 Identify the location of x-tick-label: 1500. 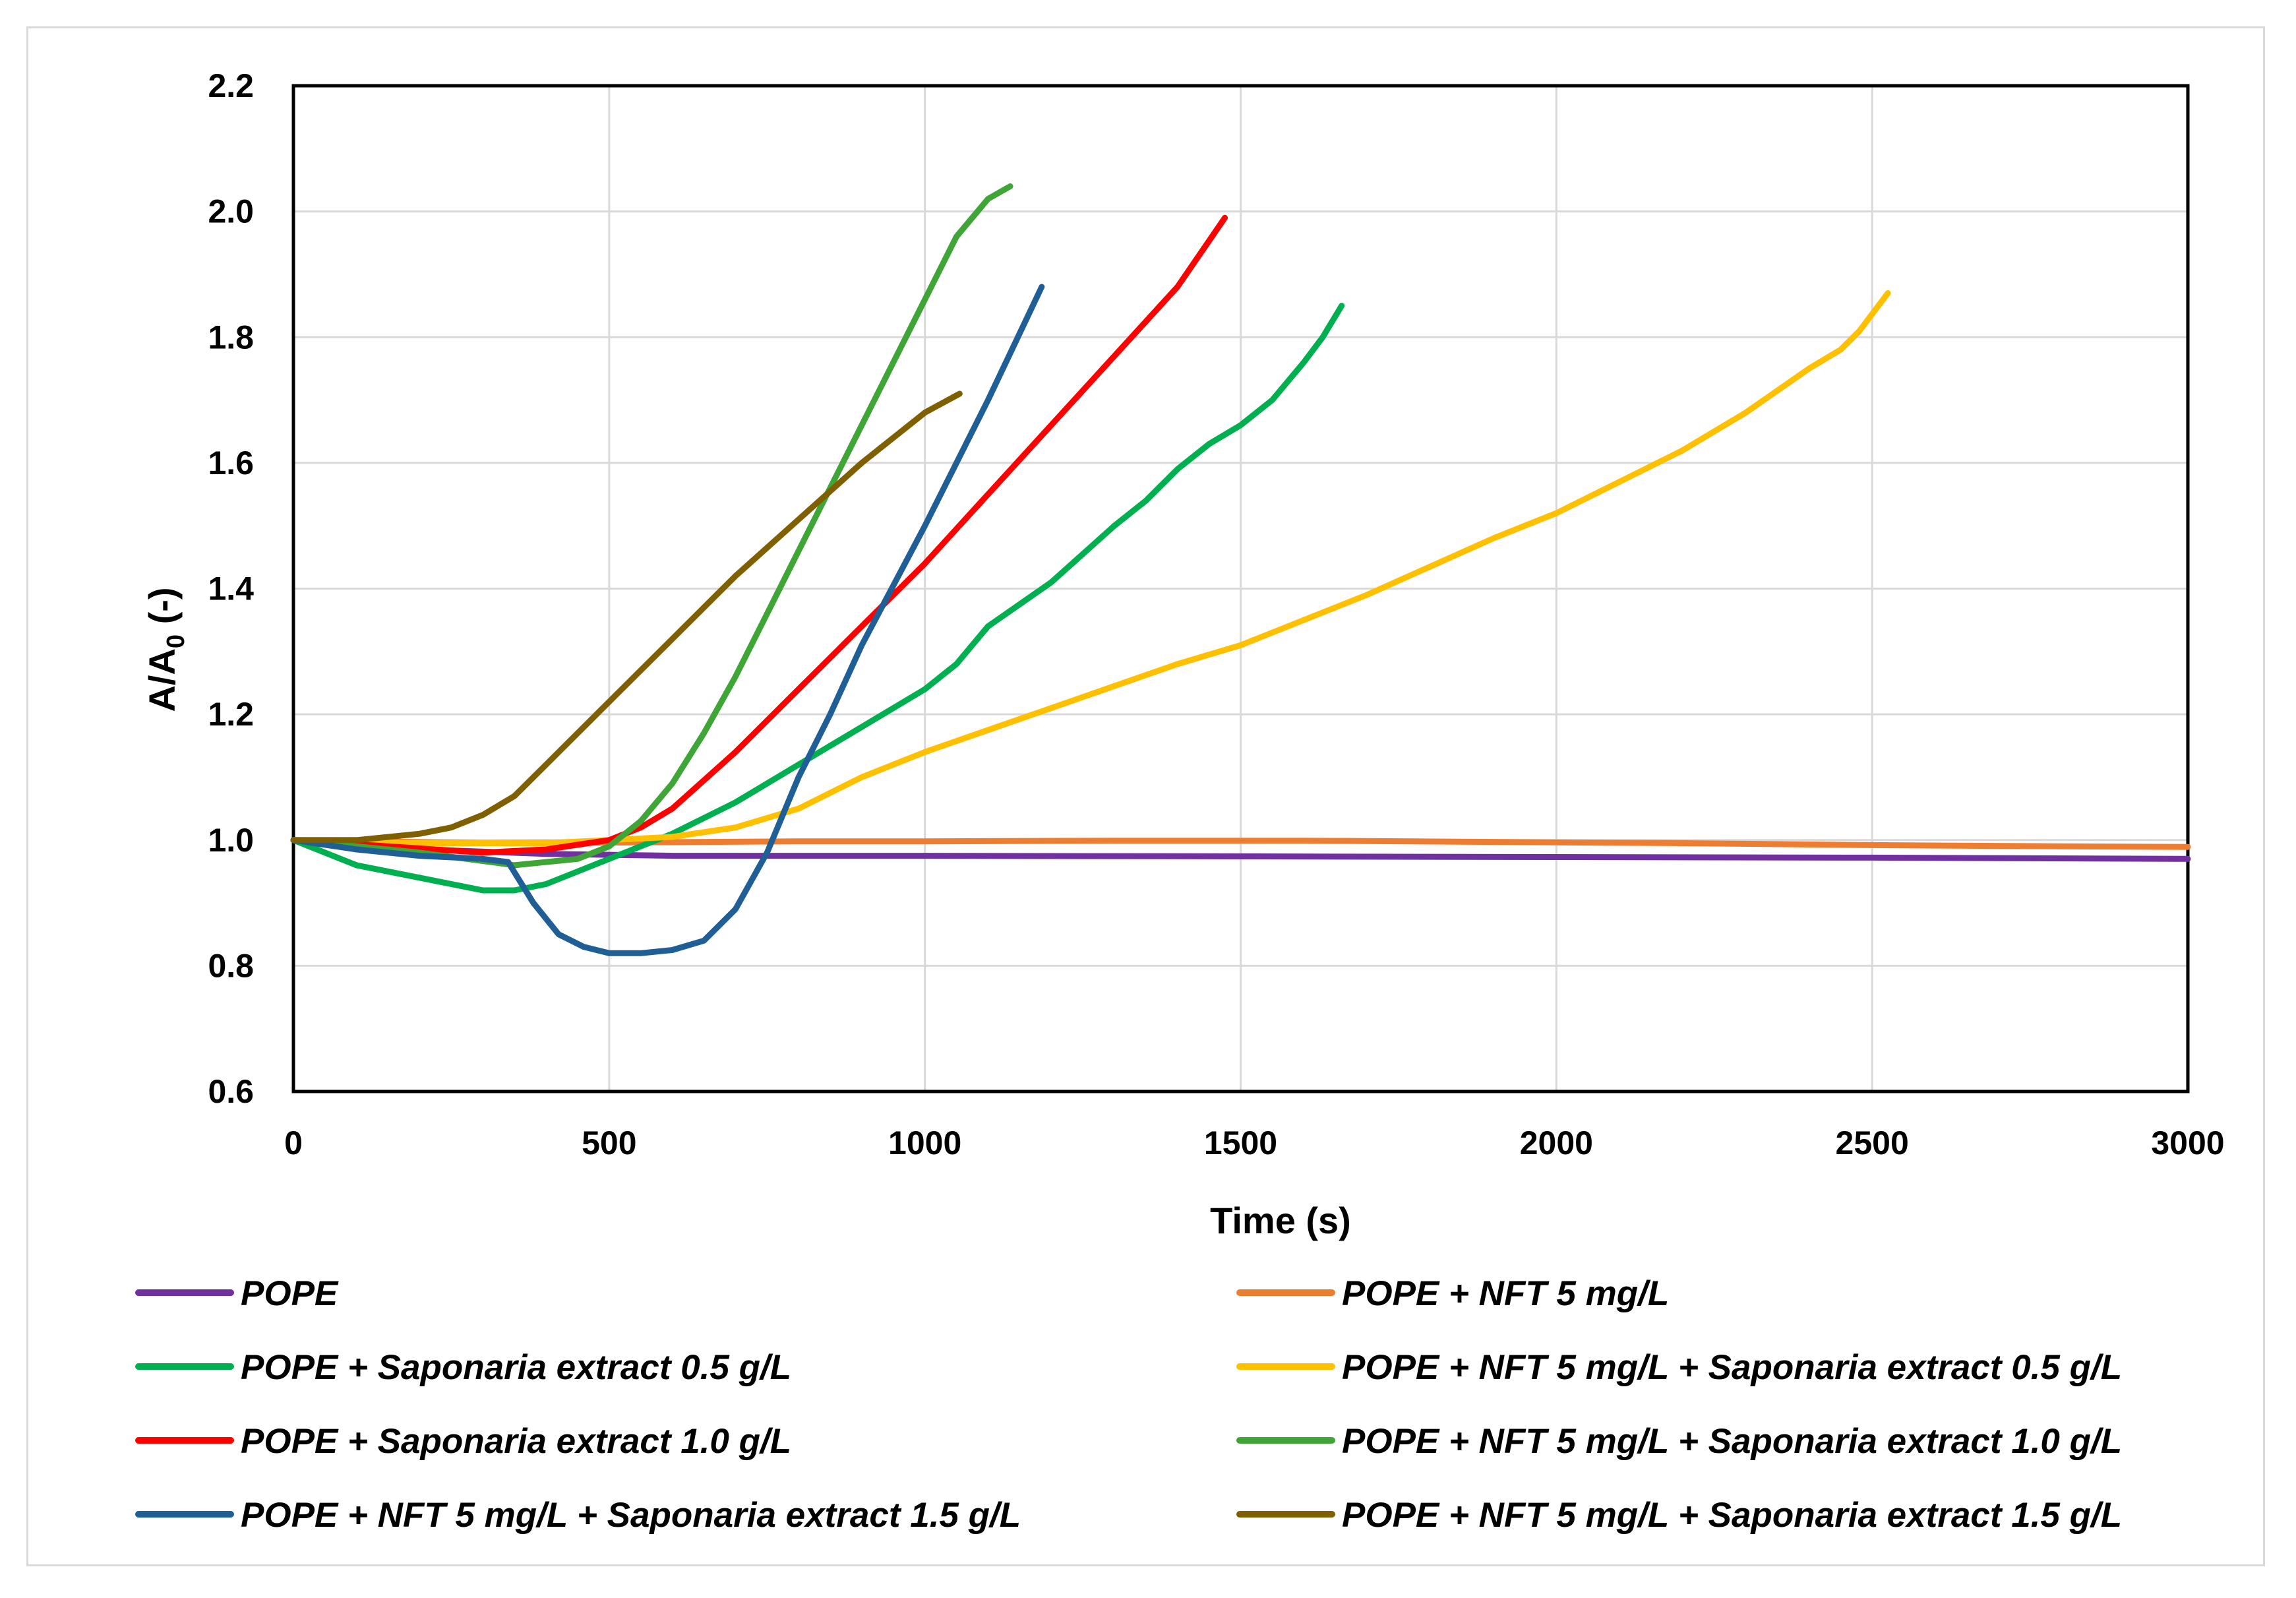
(1240, 1142).